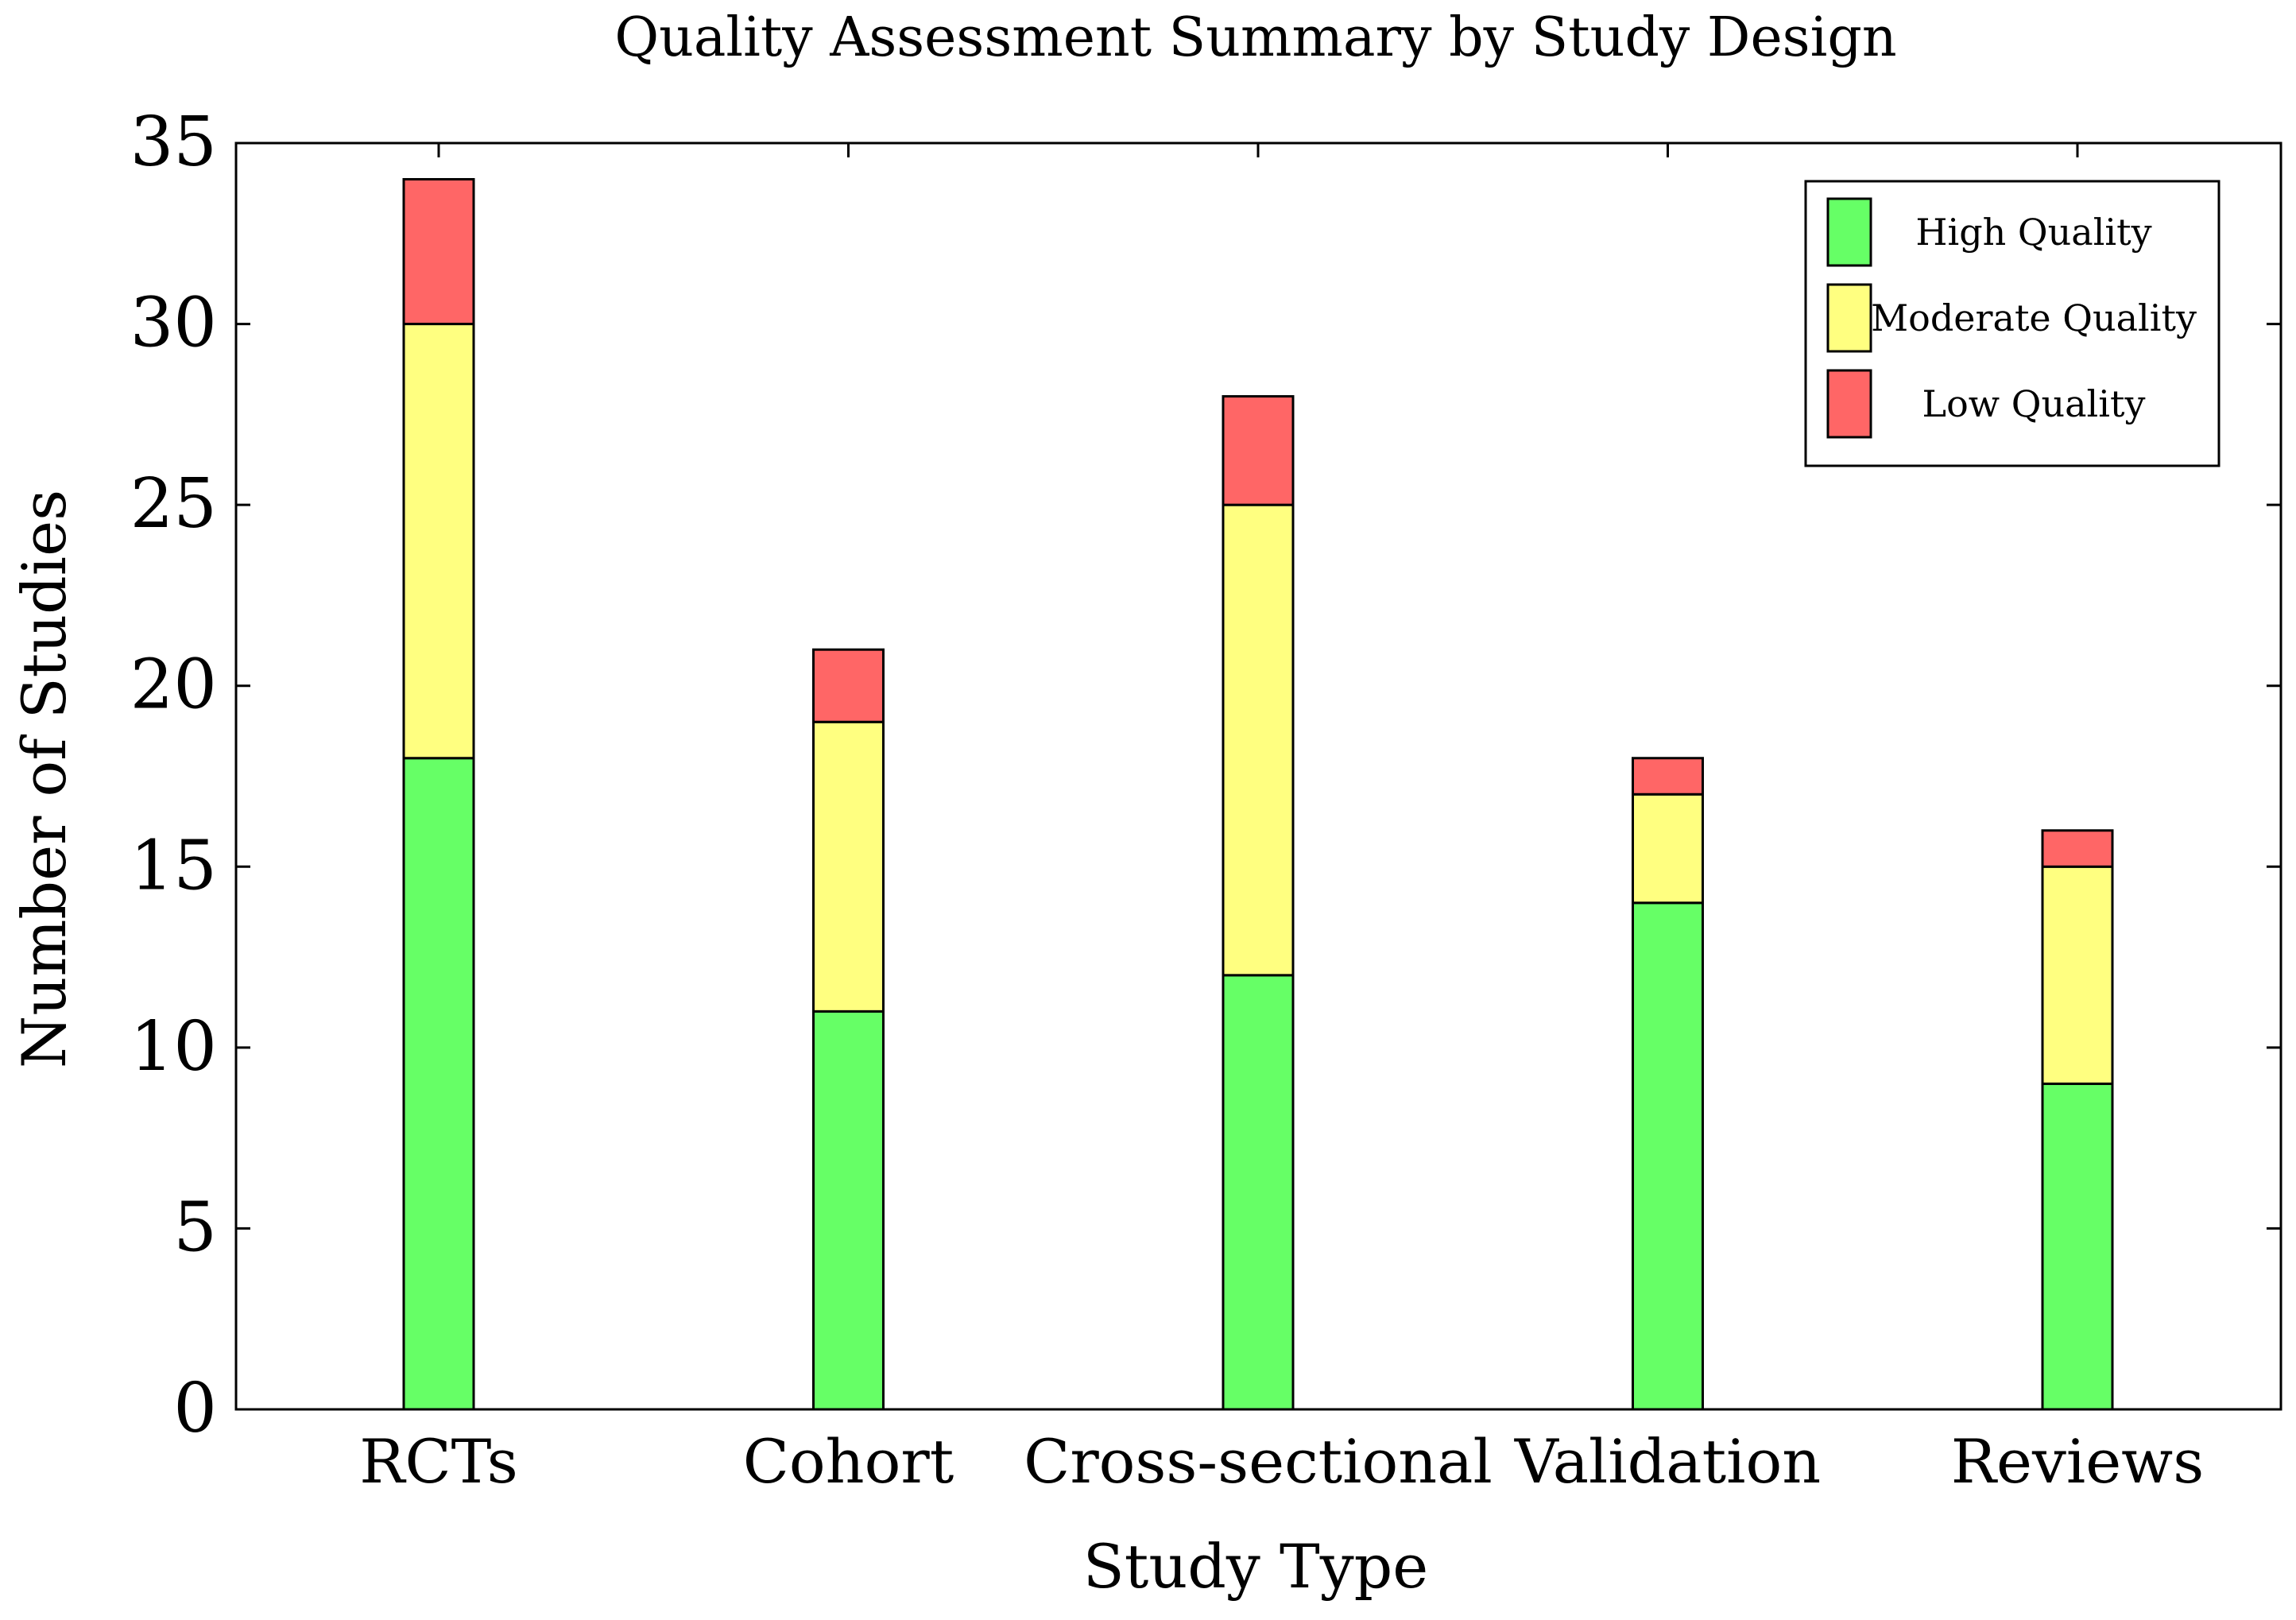 The height and width of the screenshot is (1620, 2296). I want to click on y-tick-label: 30, so click(173, 323).